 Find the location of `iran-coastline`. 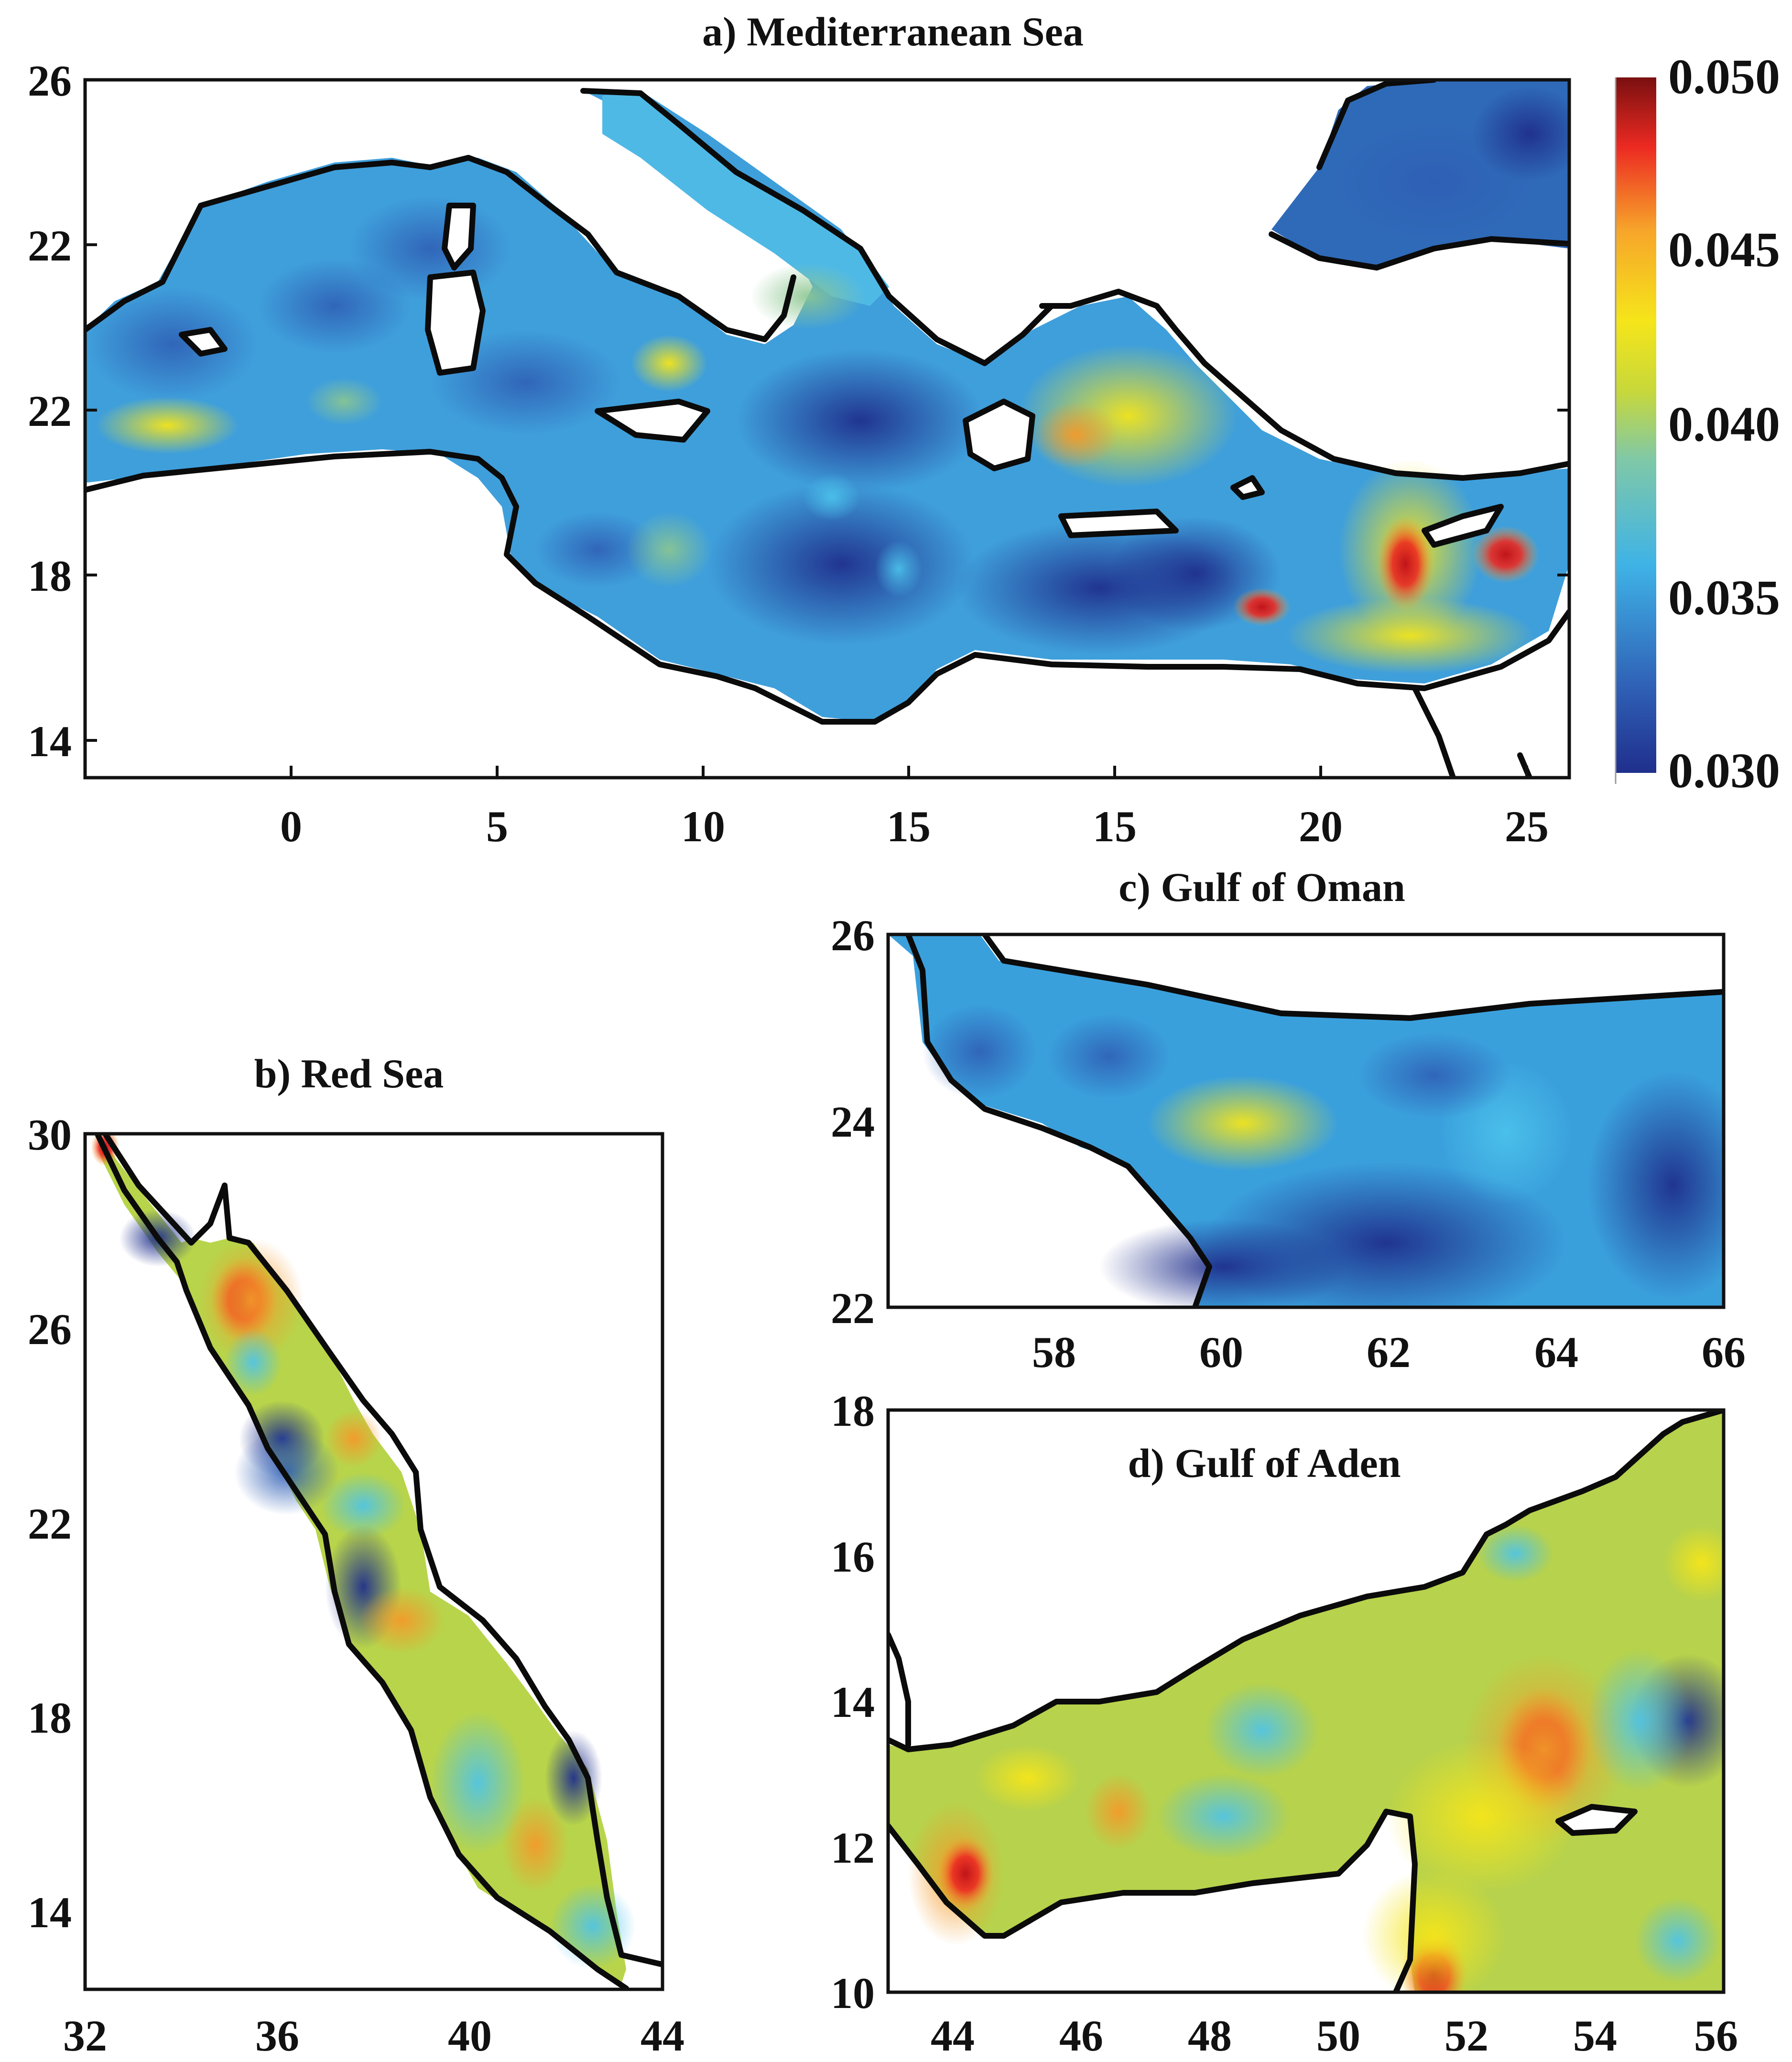

iran-coastline is located at coordinates (1353, 978).